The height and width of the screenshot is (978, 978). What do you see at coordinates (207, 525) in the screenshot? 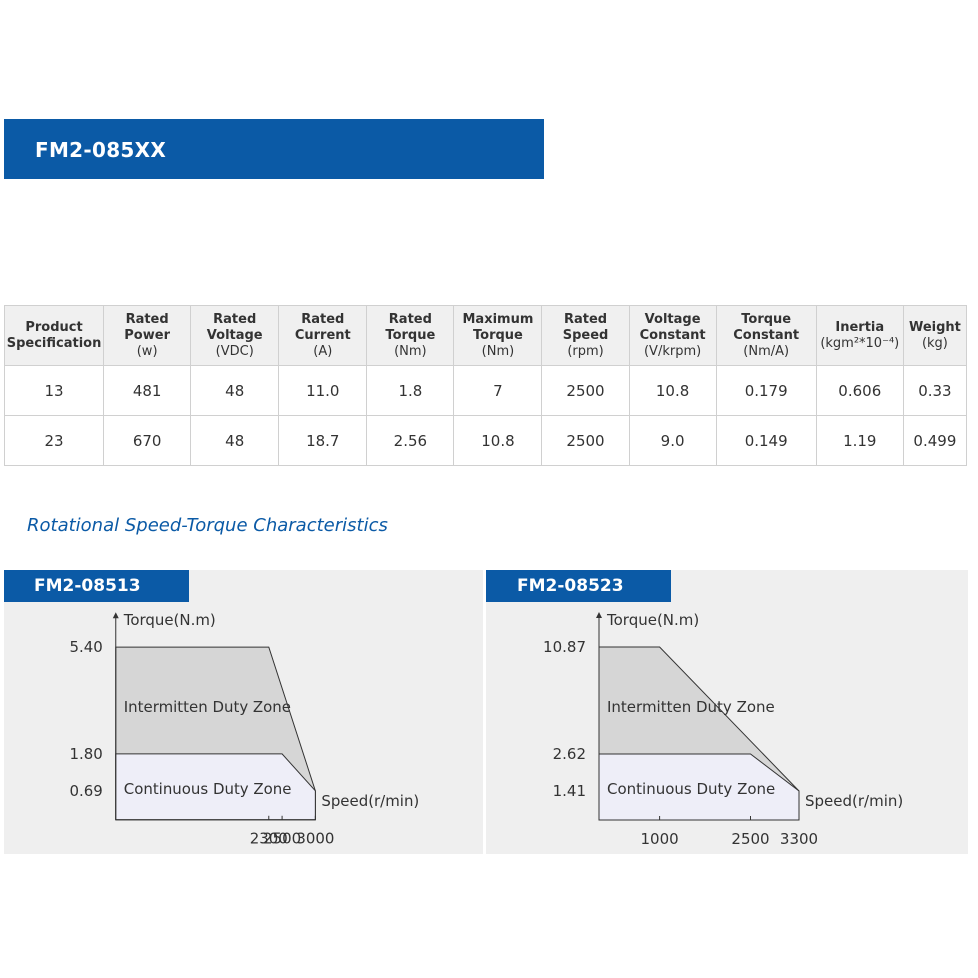
I see `section-title: Rotational Speed-Torque Characteristics` at bounding box center [207, 525].